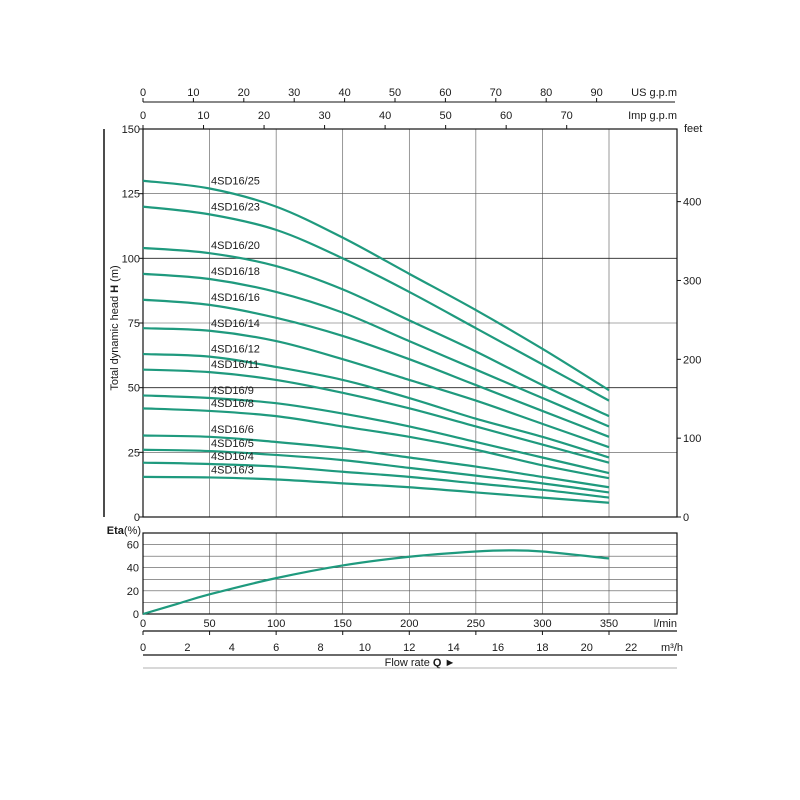  What do you see at coordinates (498, 648) in the screenshot?
I see `m3h-tick-label: 16` at bounding box center [498, 648].